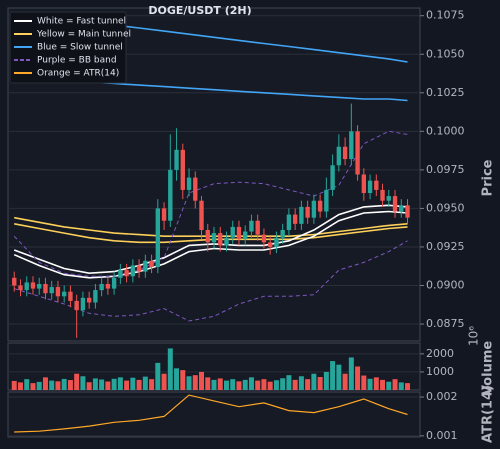 This screenshot has height=449, width=500. I want to click on y-tick-label: 0.1025, so click(445, 92).